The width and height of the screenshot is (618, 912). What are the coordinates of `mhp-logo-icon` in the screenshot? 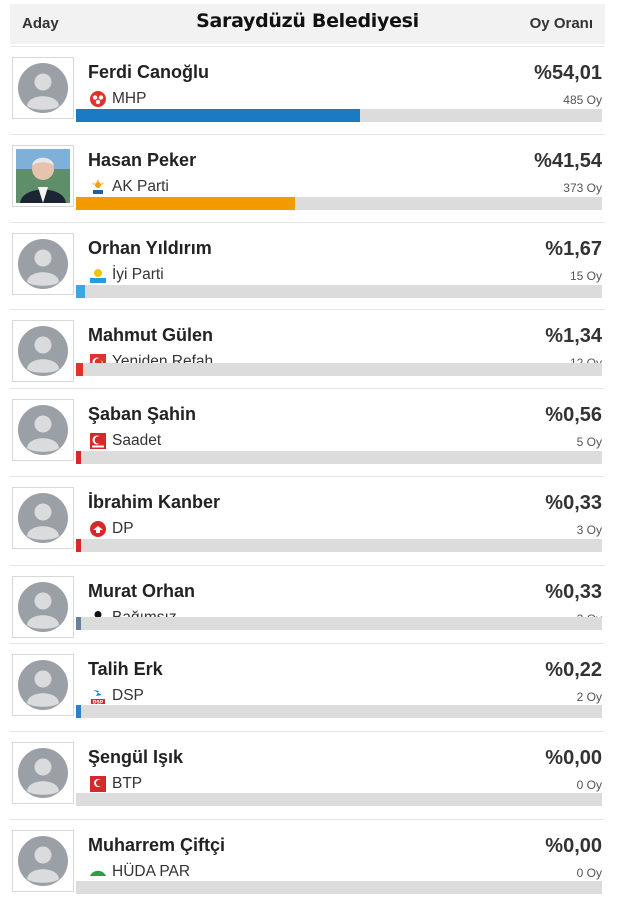 It's located at (98, 99).